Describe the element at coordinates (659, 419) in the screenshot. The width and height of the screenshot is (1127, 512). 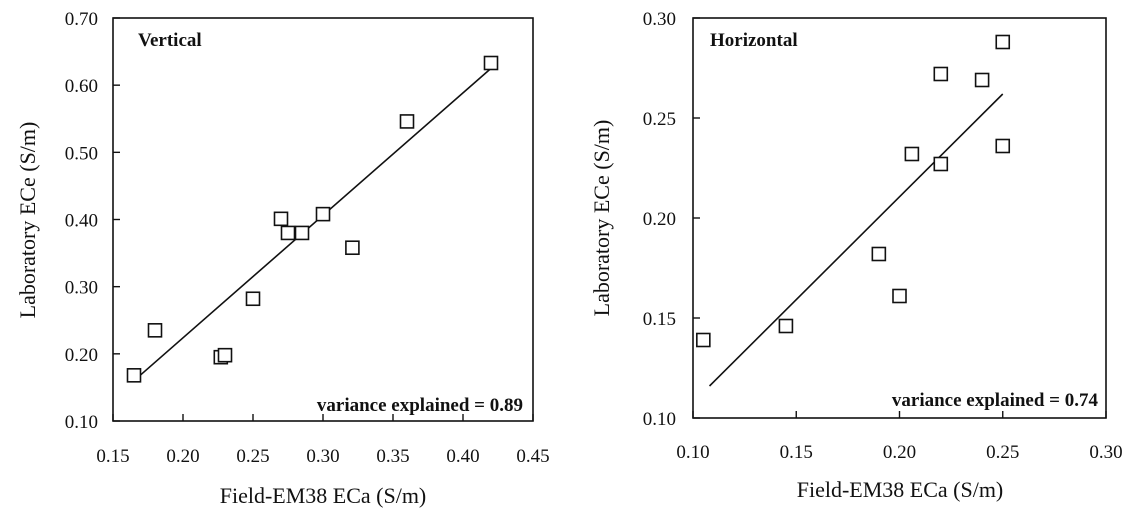
I see `horizontal-y-tick-label: 0.10` at that location.